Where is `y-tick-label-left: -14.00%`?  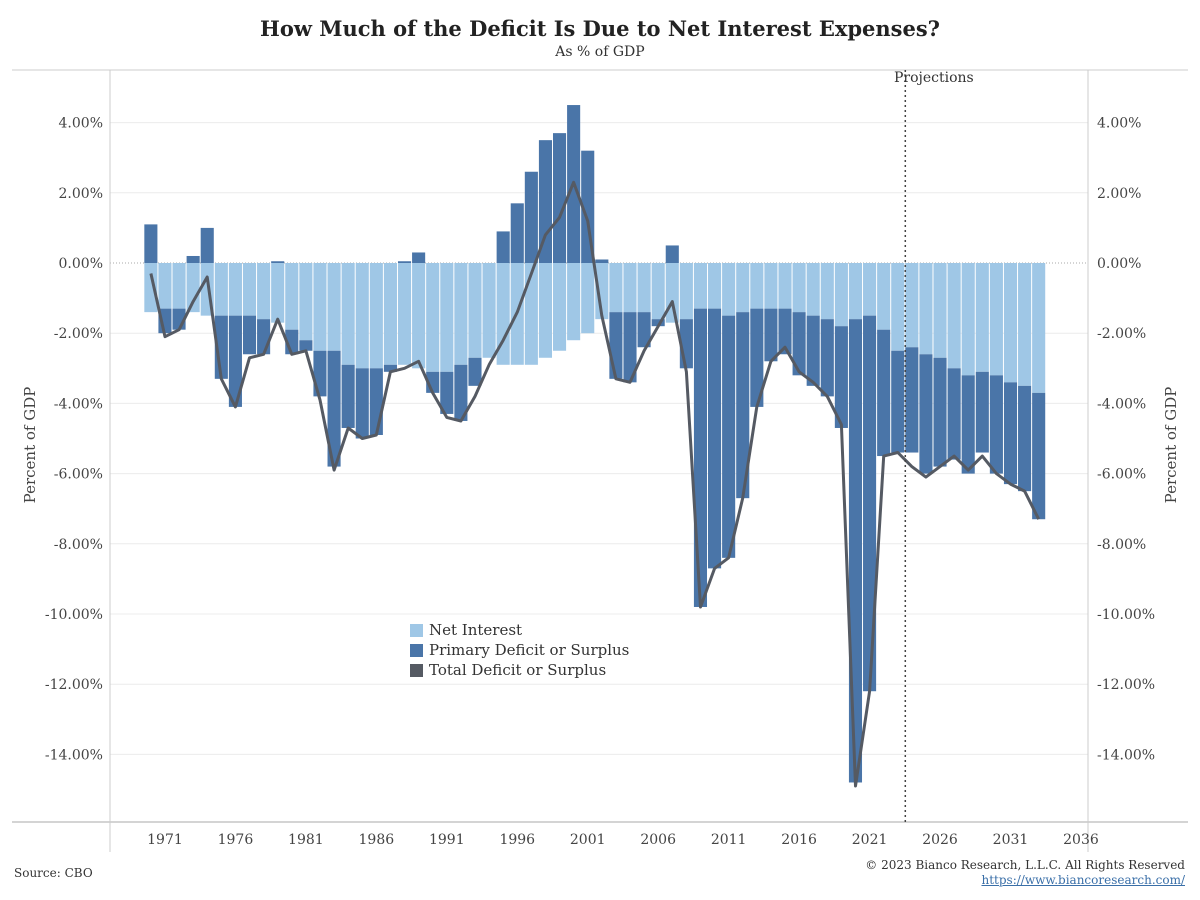
y-tick-label-left: -14.00% is located at coordinates (74, 755).